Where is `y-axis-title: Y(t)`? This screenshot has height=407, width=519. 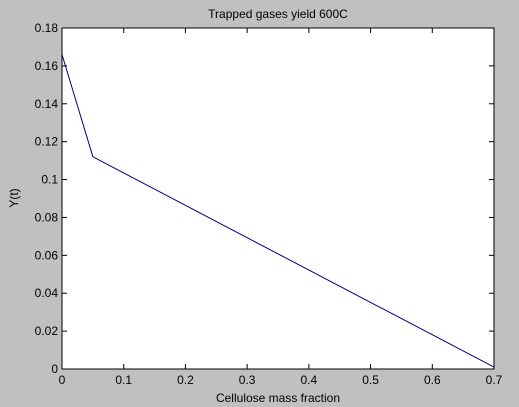
y-axis-title: Y(t) is located at coordinates (14, 197).